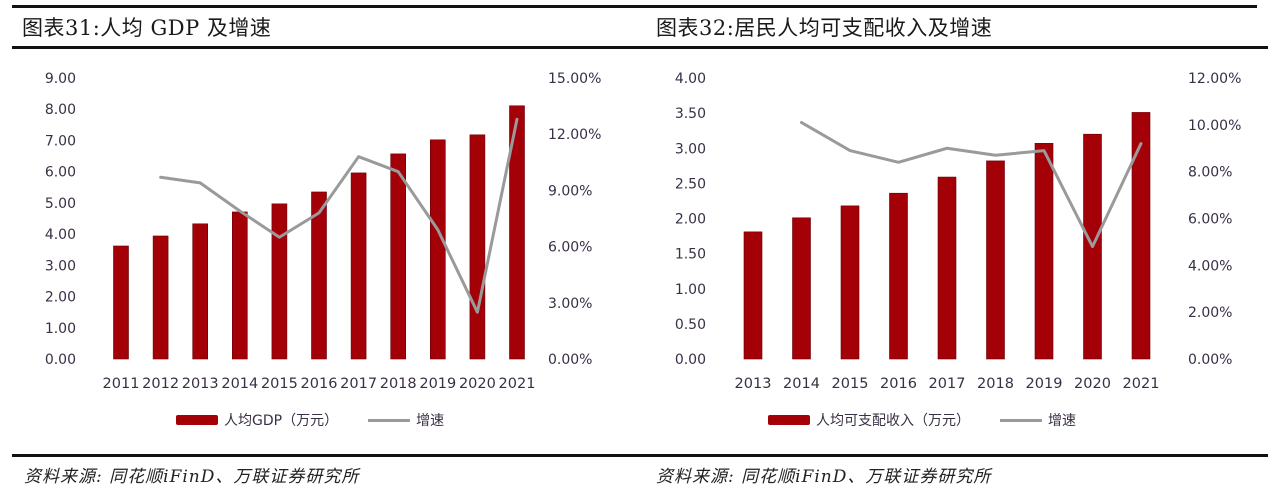 The width and height of the screenshot is (1280, 496). I want to click on left-axis-tick: 2.50, so click(690, 184).